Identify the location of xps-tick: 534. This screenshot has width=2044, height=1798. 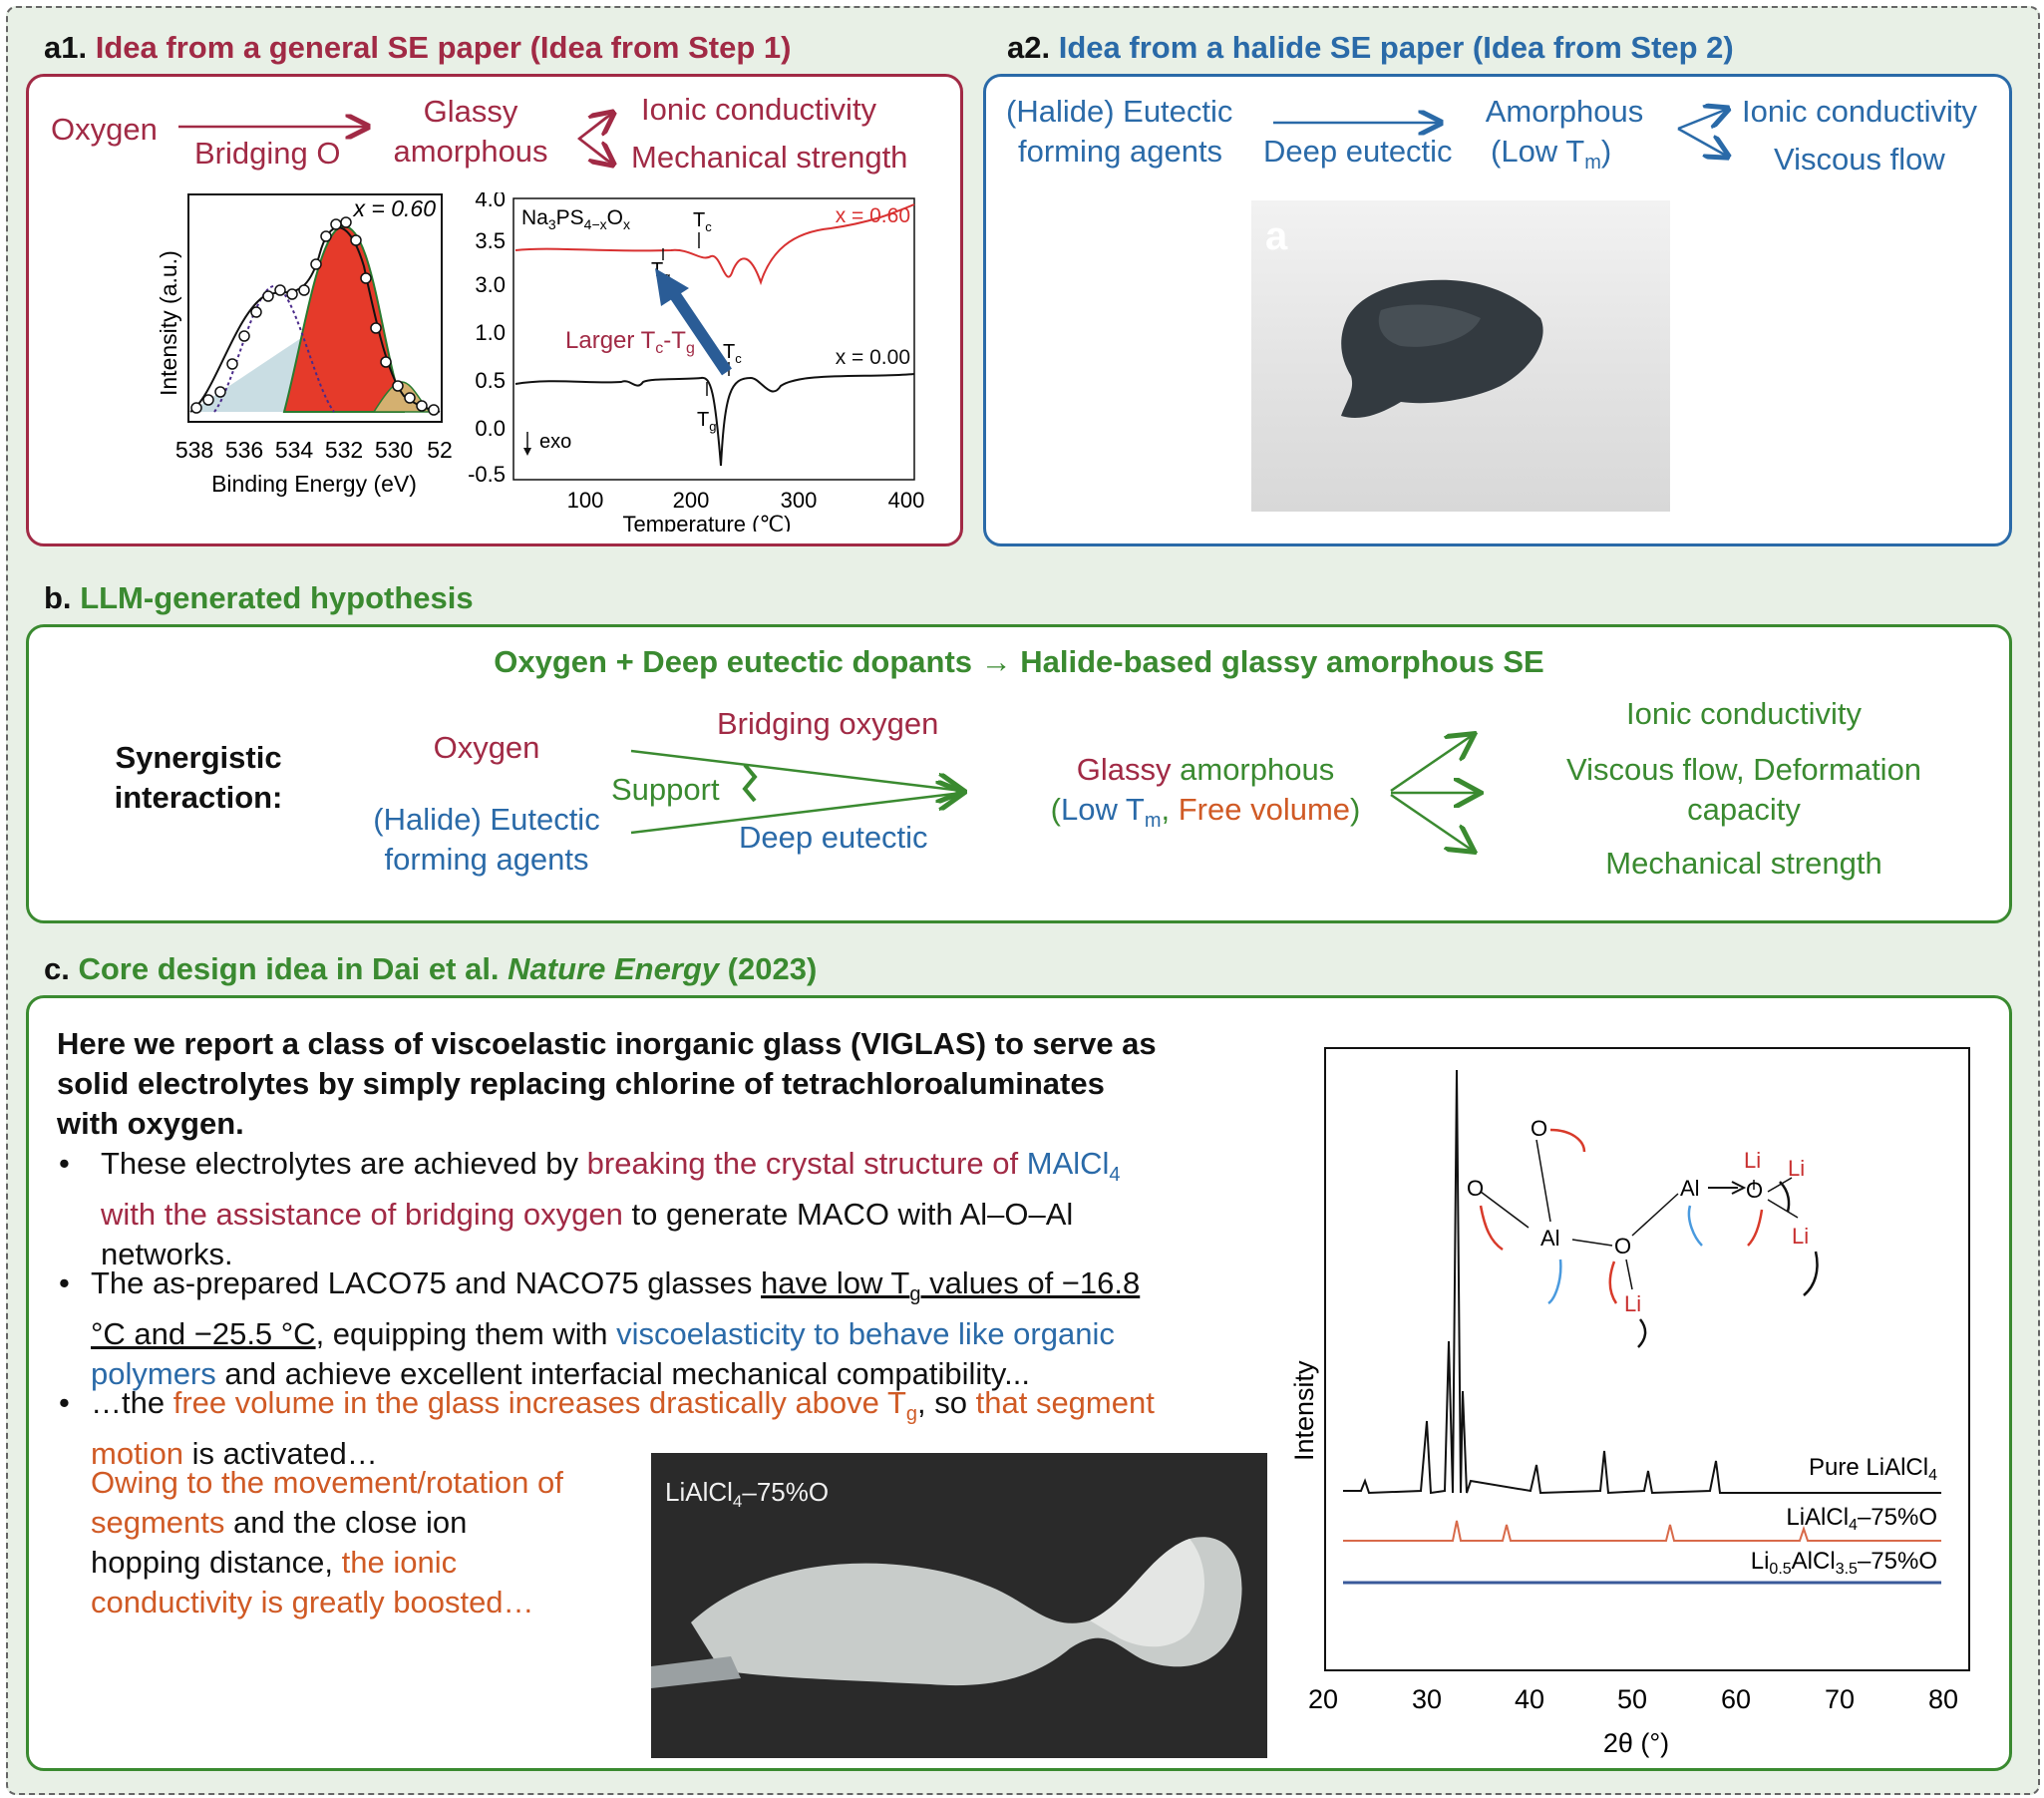
(294, 450).